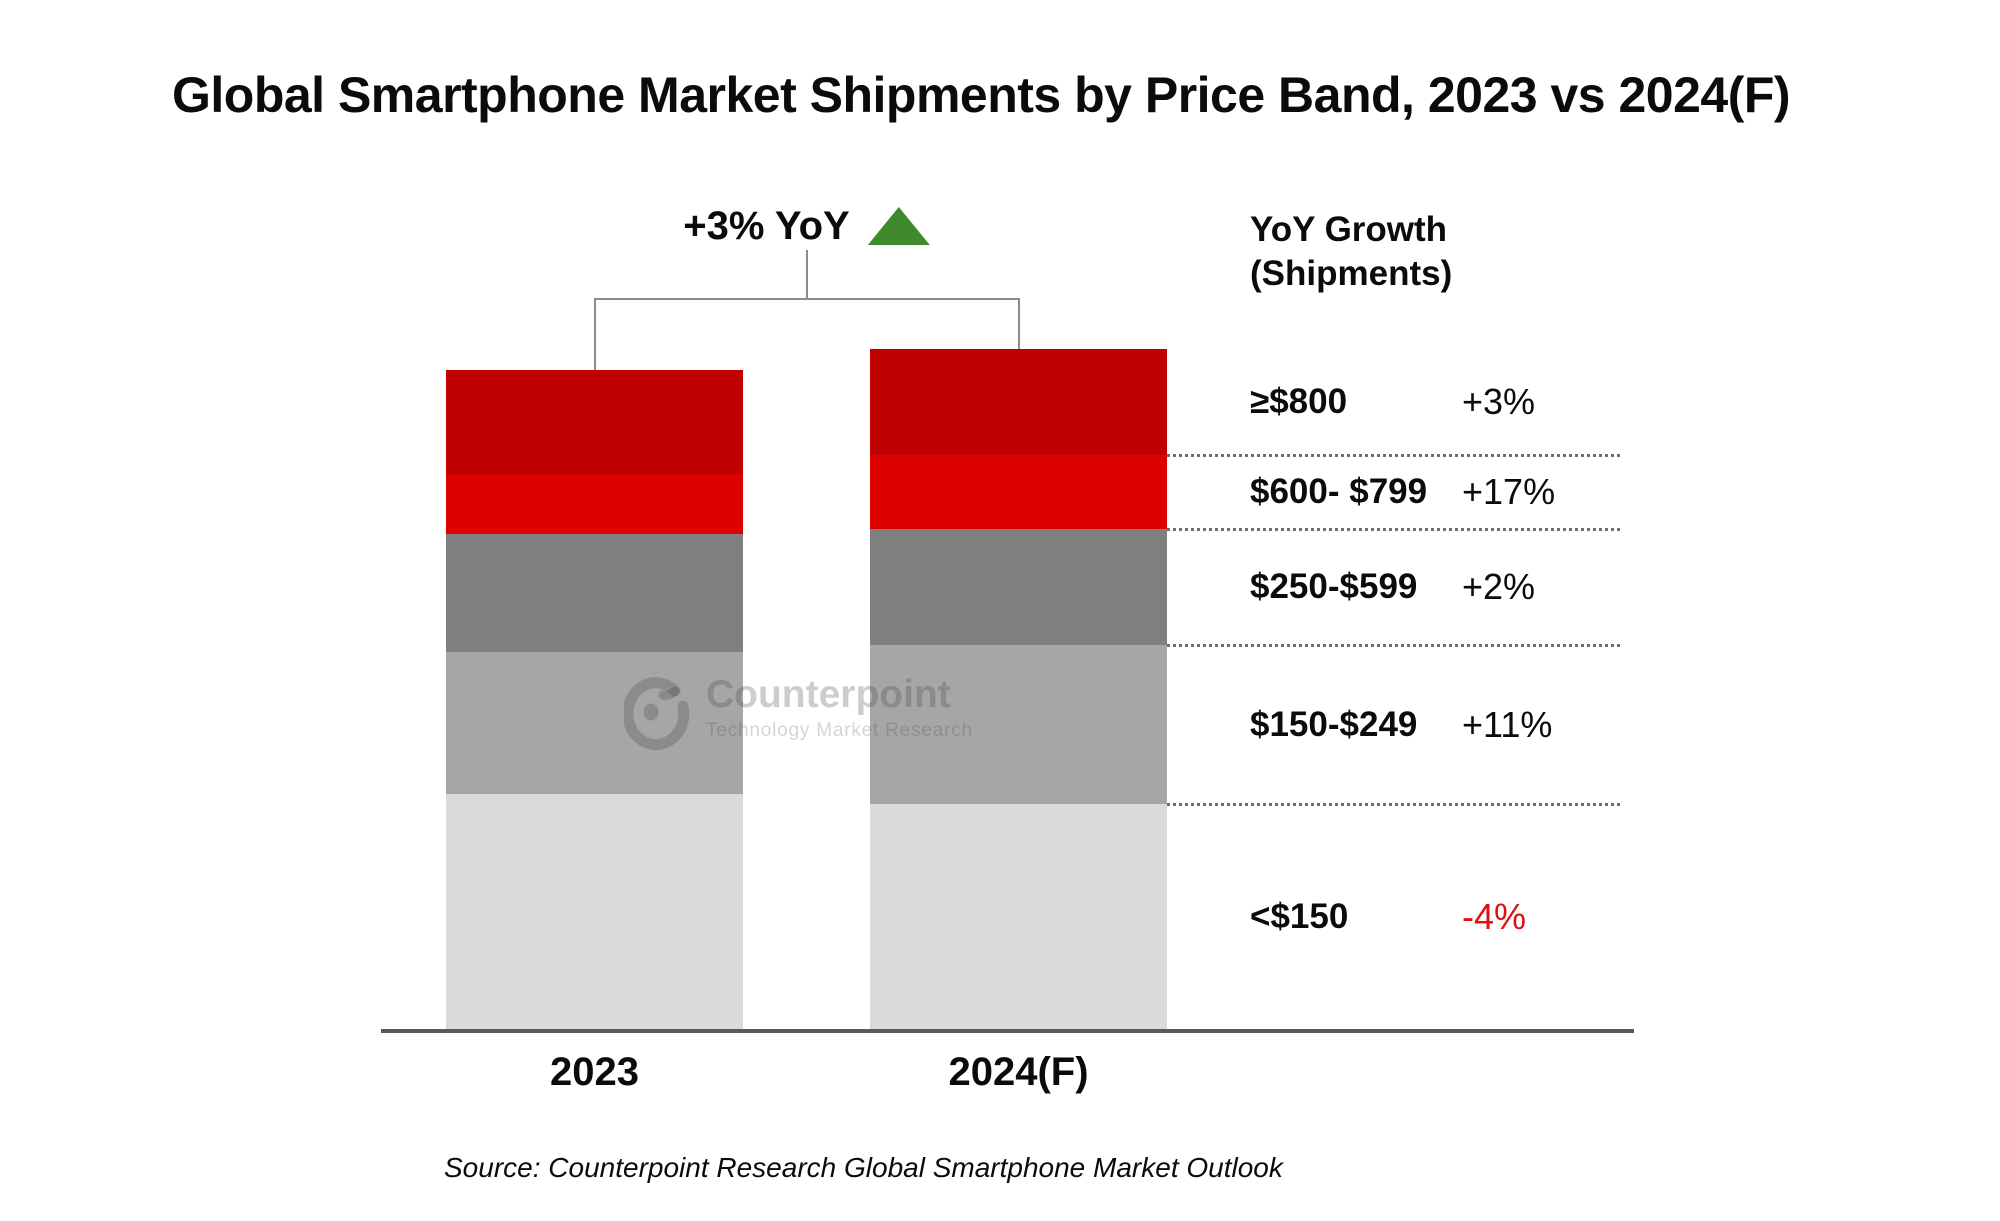 The image size is (2000, 1221). What do you see at coordinates (766, 225) in the screenshot?
I see `total-yoy-label: +3% YoY` at bounding box center [766, 225].